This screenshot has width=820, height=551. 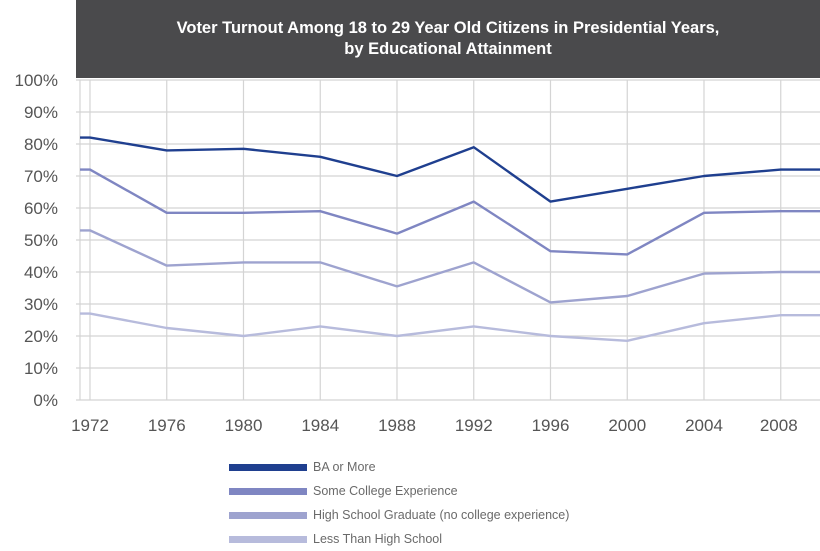 I want to click on x-tick-label: 1976, so click(x=167, y=425).